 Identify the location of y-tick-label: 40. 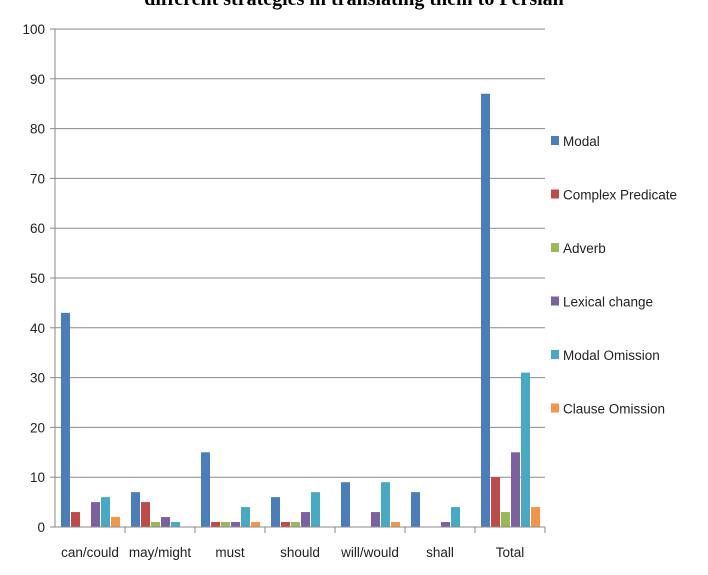
(37, 328).